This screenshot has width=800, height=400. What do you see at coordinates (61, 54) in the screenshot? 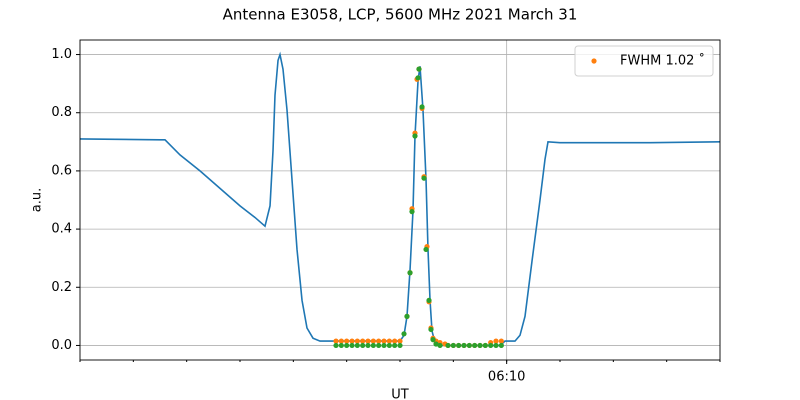
I see `y-tick-label: 1.0` at bounding box center [61, 54].